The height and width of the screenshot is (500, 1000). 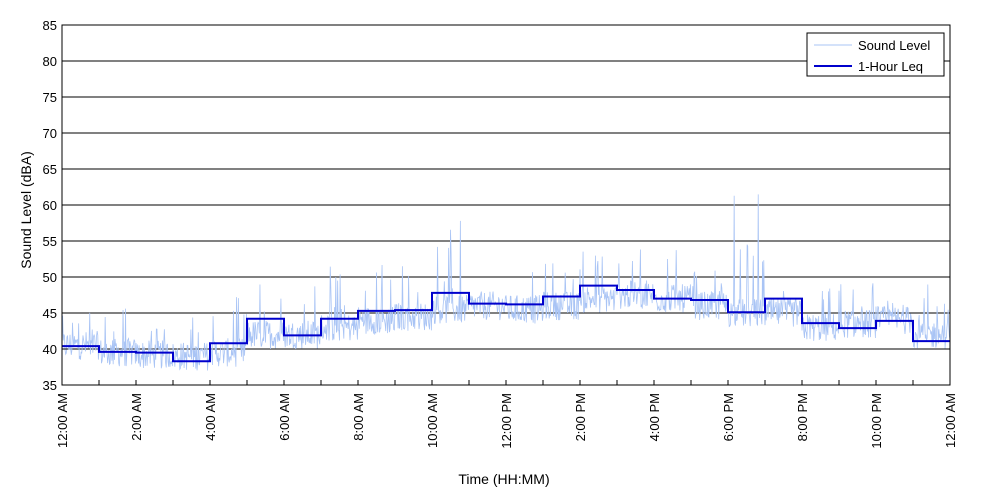 What do you see at coordinates (26, 210) in the screenshot?
I see `y-axis-label: Sound Level (dBA)` at bounding box center [26, 210].